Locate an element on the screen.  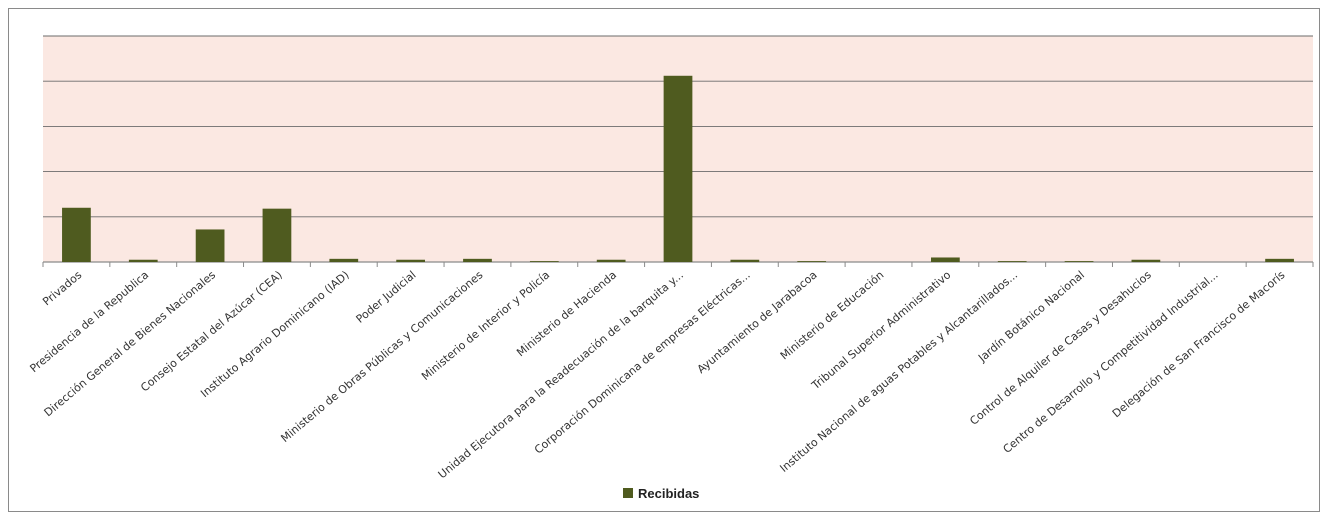
x-tick-label: Poder Judicial is located at coordinates (386, 296).